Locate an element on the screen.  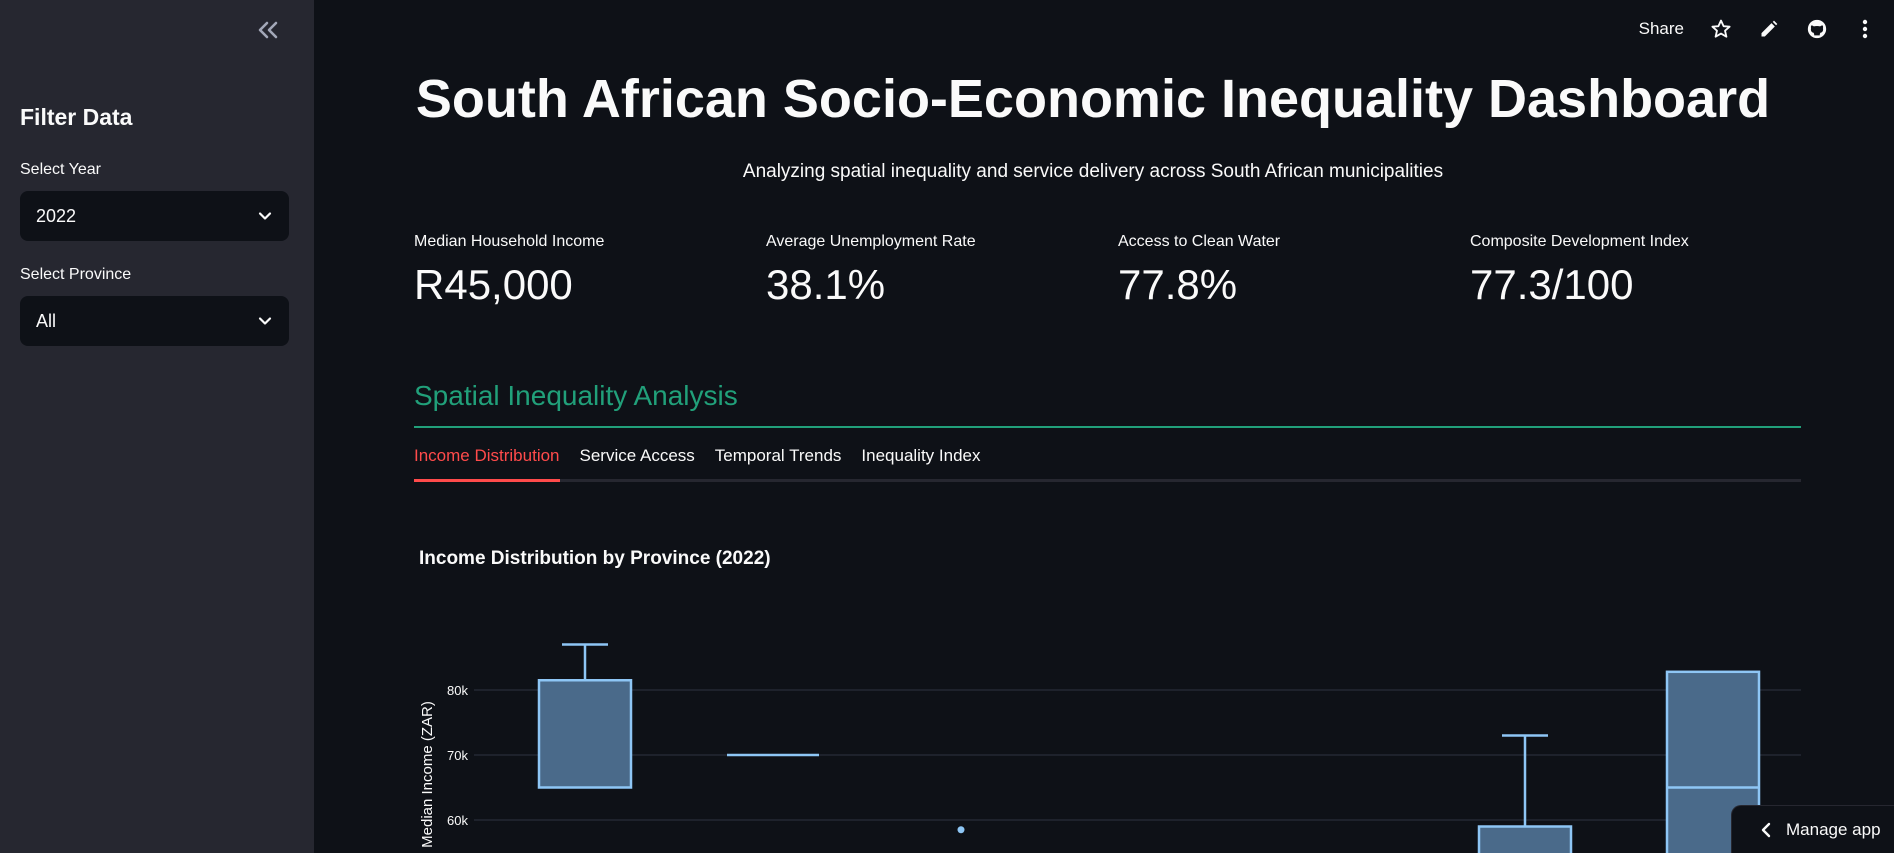
province-select-value: All is located at coordinates (46, 320).